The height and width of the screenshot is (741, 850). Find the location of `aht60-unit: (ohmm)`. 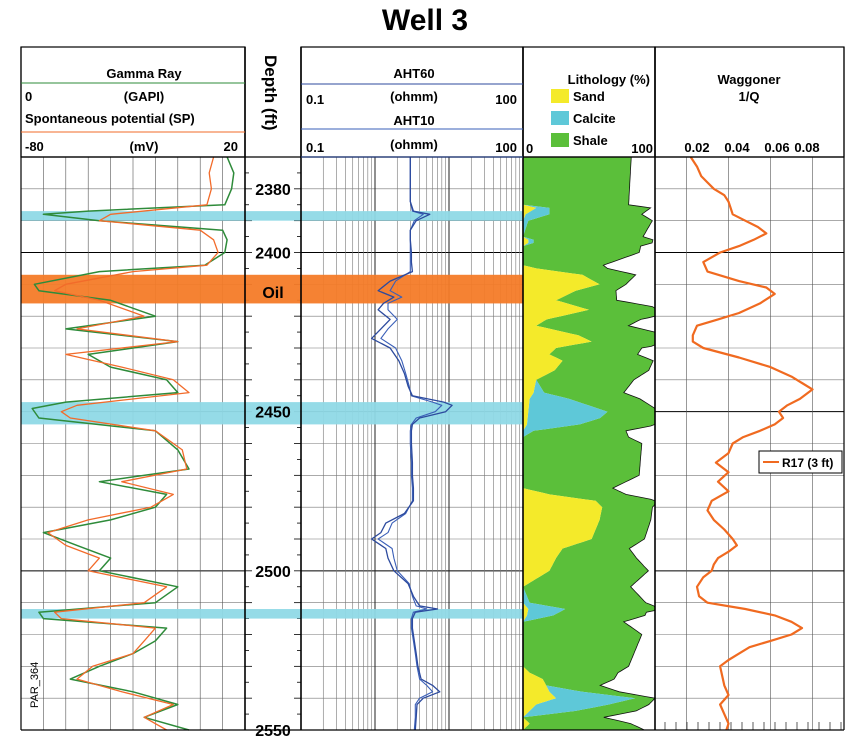

aht60-unit: (ohmm) is located at coordinates (414, 96).